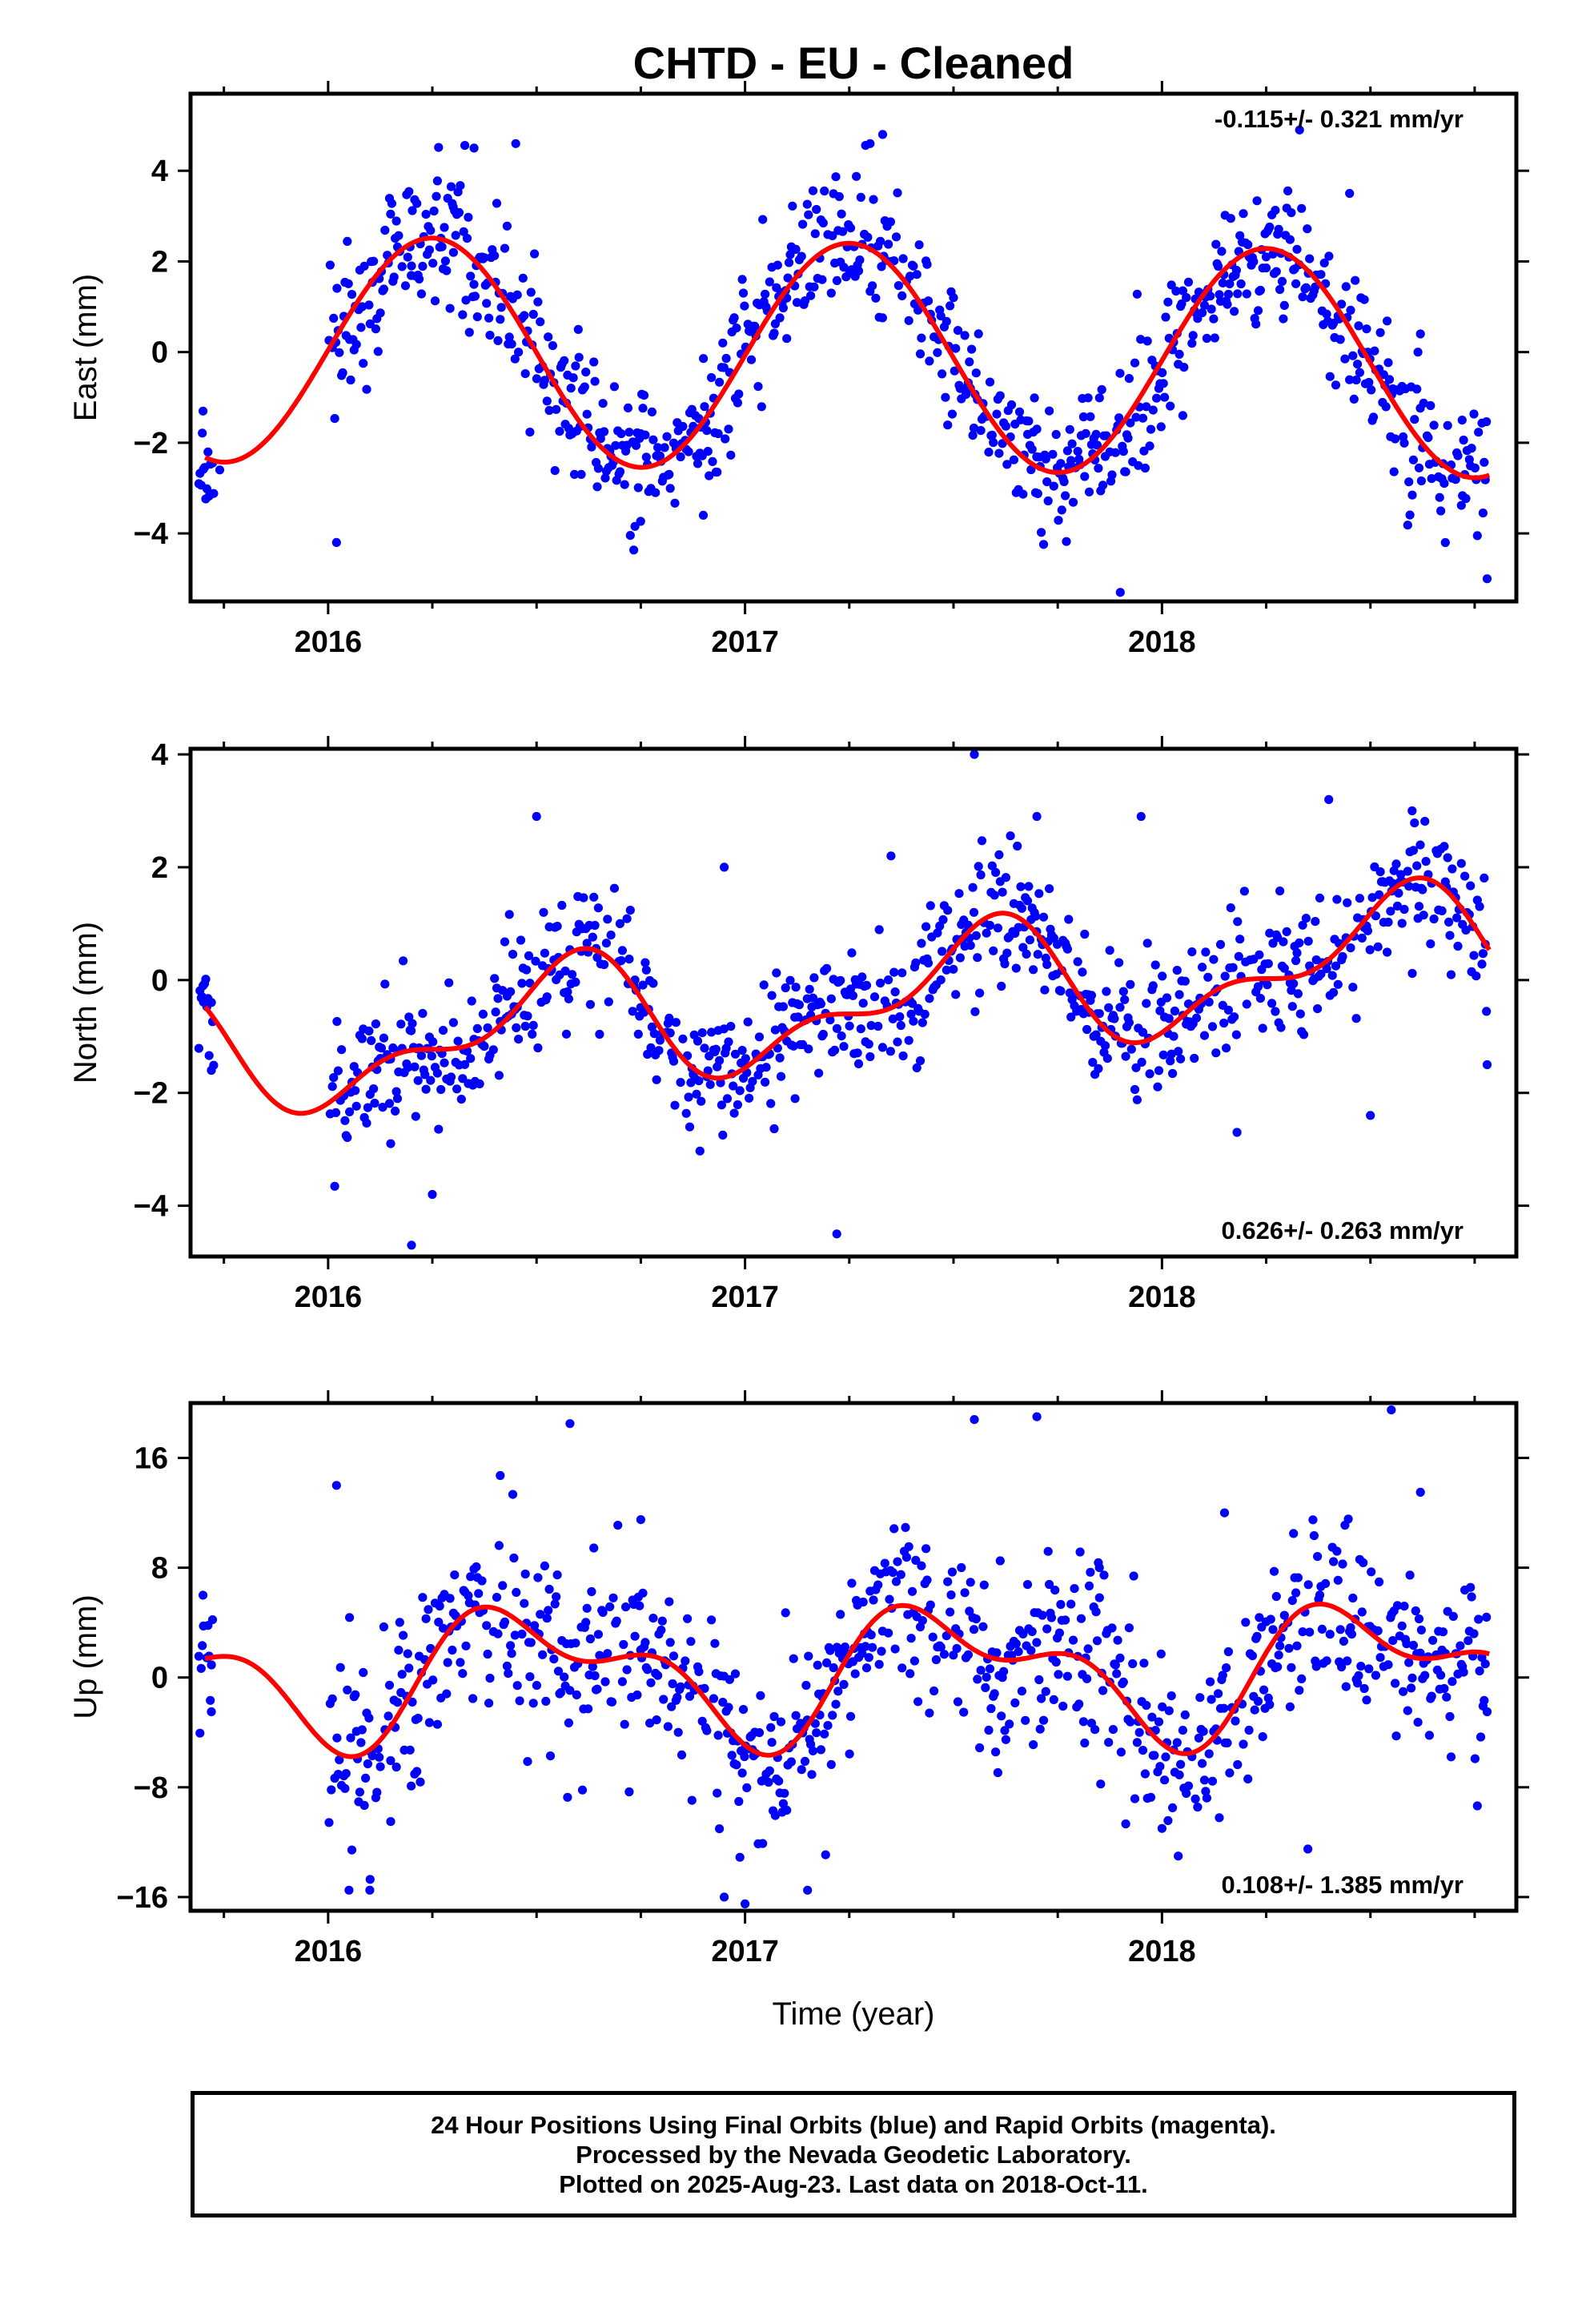 The width and height of the screenshot is (1582, 2324). I want to click on y-tick-label: 2, so click(159, 868).